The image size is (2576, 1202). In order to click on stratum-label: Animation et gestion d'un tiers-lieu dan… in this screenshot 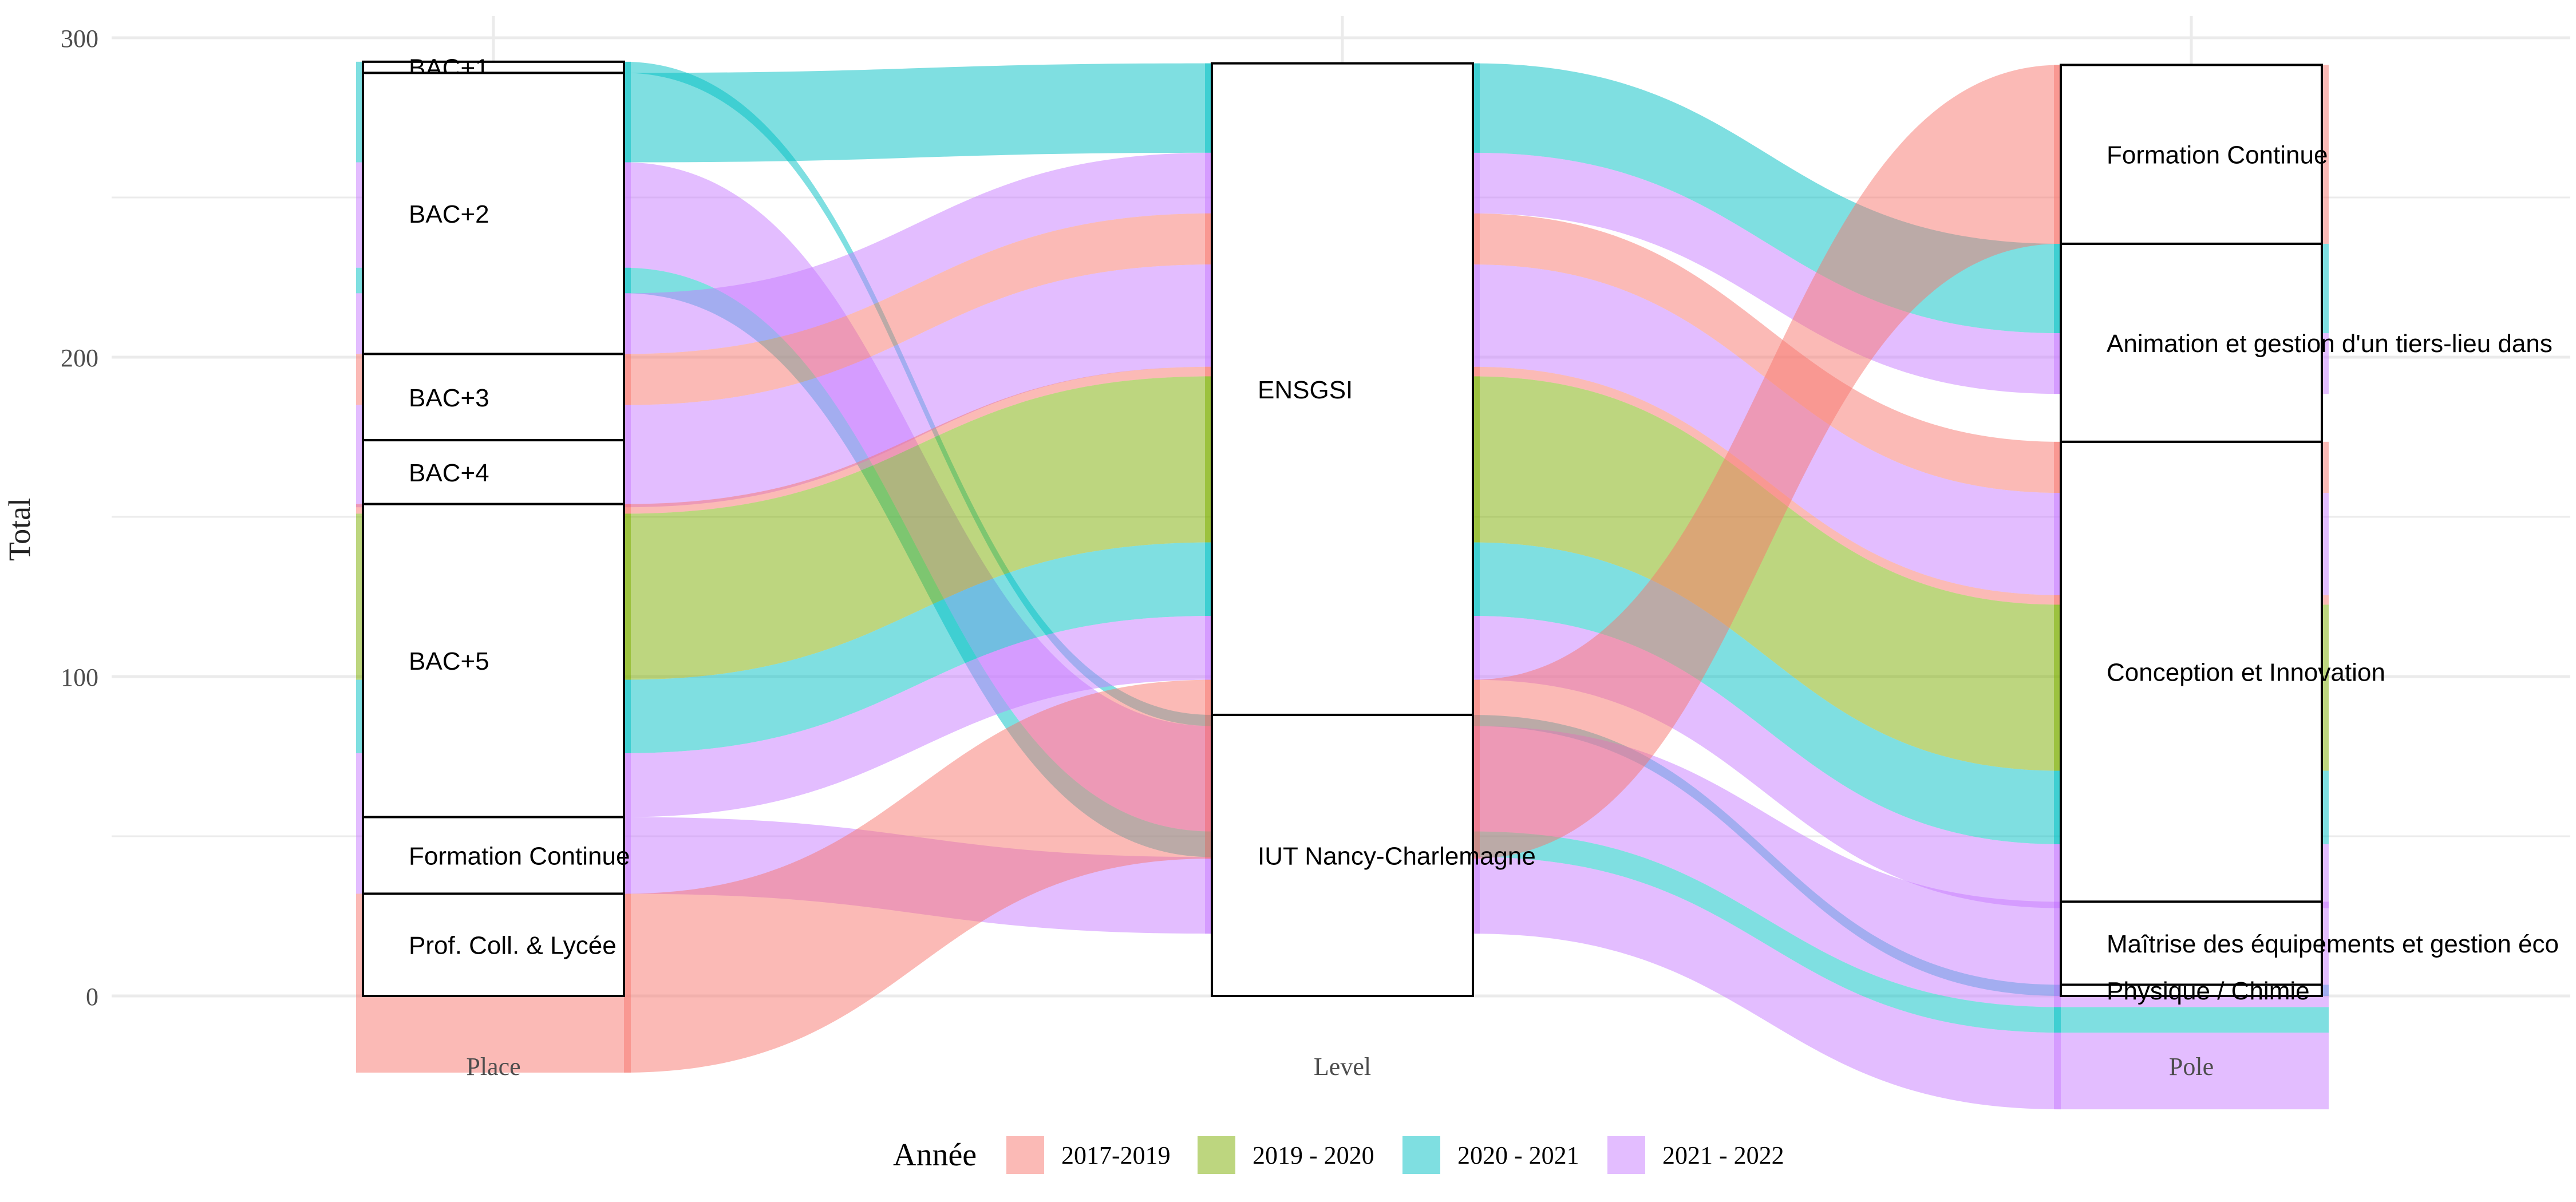, I will do `click(2330, 344)`.